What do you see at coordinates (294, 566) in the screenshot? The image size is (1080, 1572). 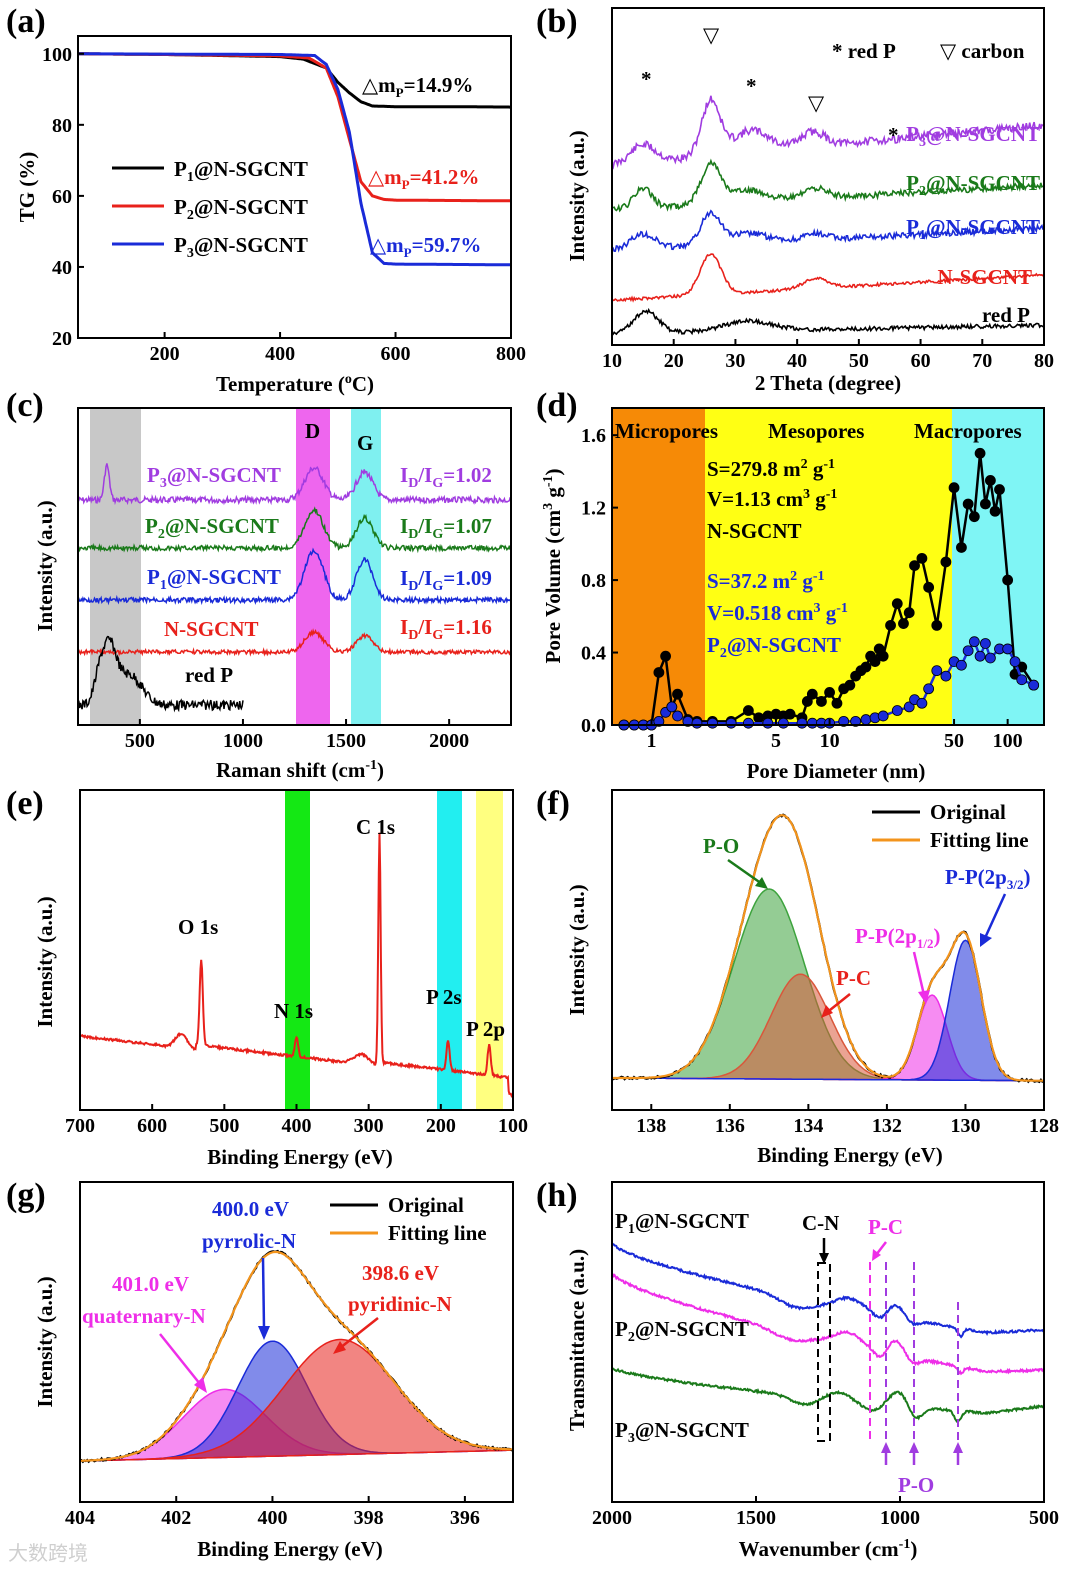 I see `panel-c-frame` at bounding box center [294, 566].